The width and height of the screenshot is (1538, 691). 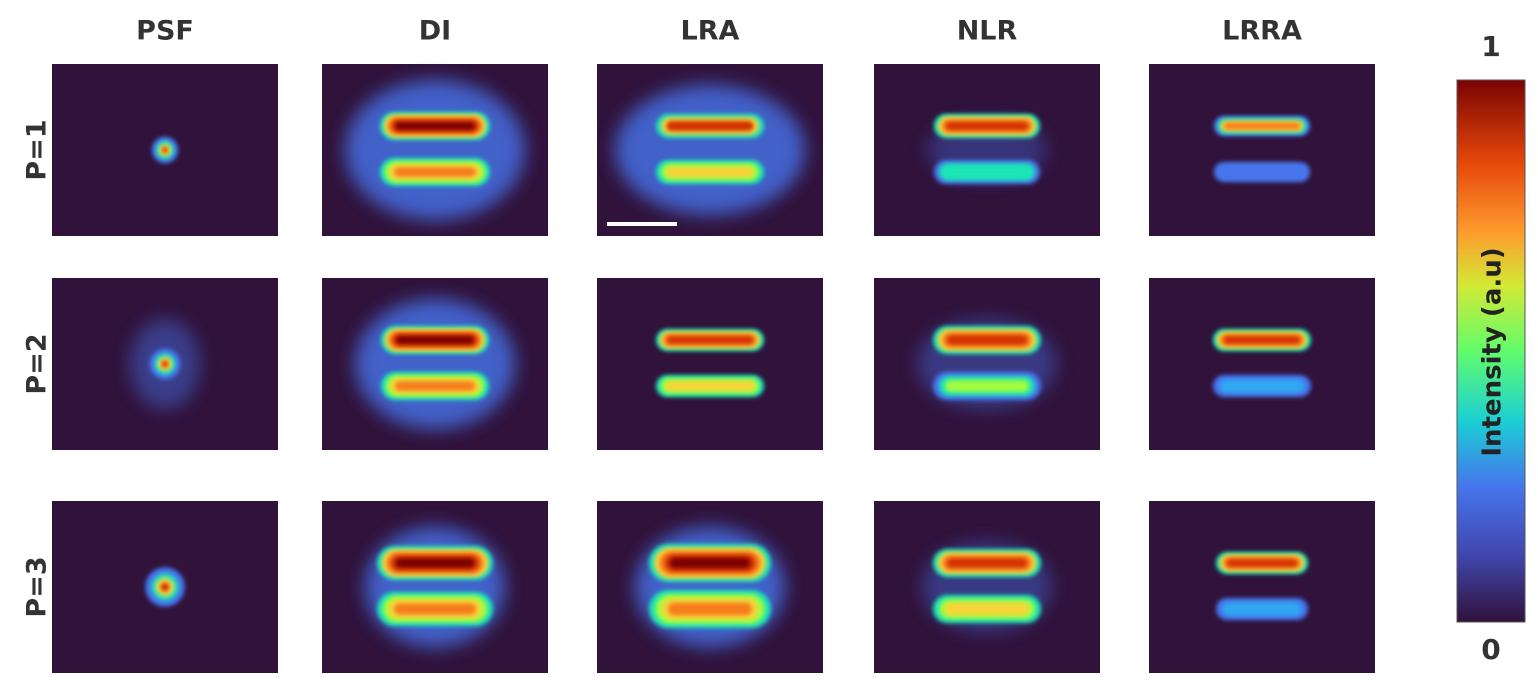 I want to click on column-header: LRA, so click(x=710, y=31).